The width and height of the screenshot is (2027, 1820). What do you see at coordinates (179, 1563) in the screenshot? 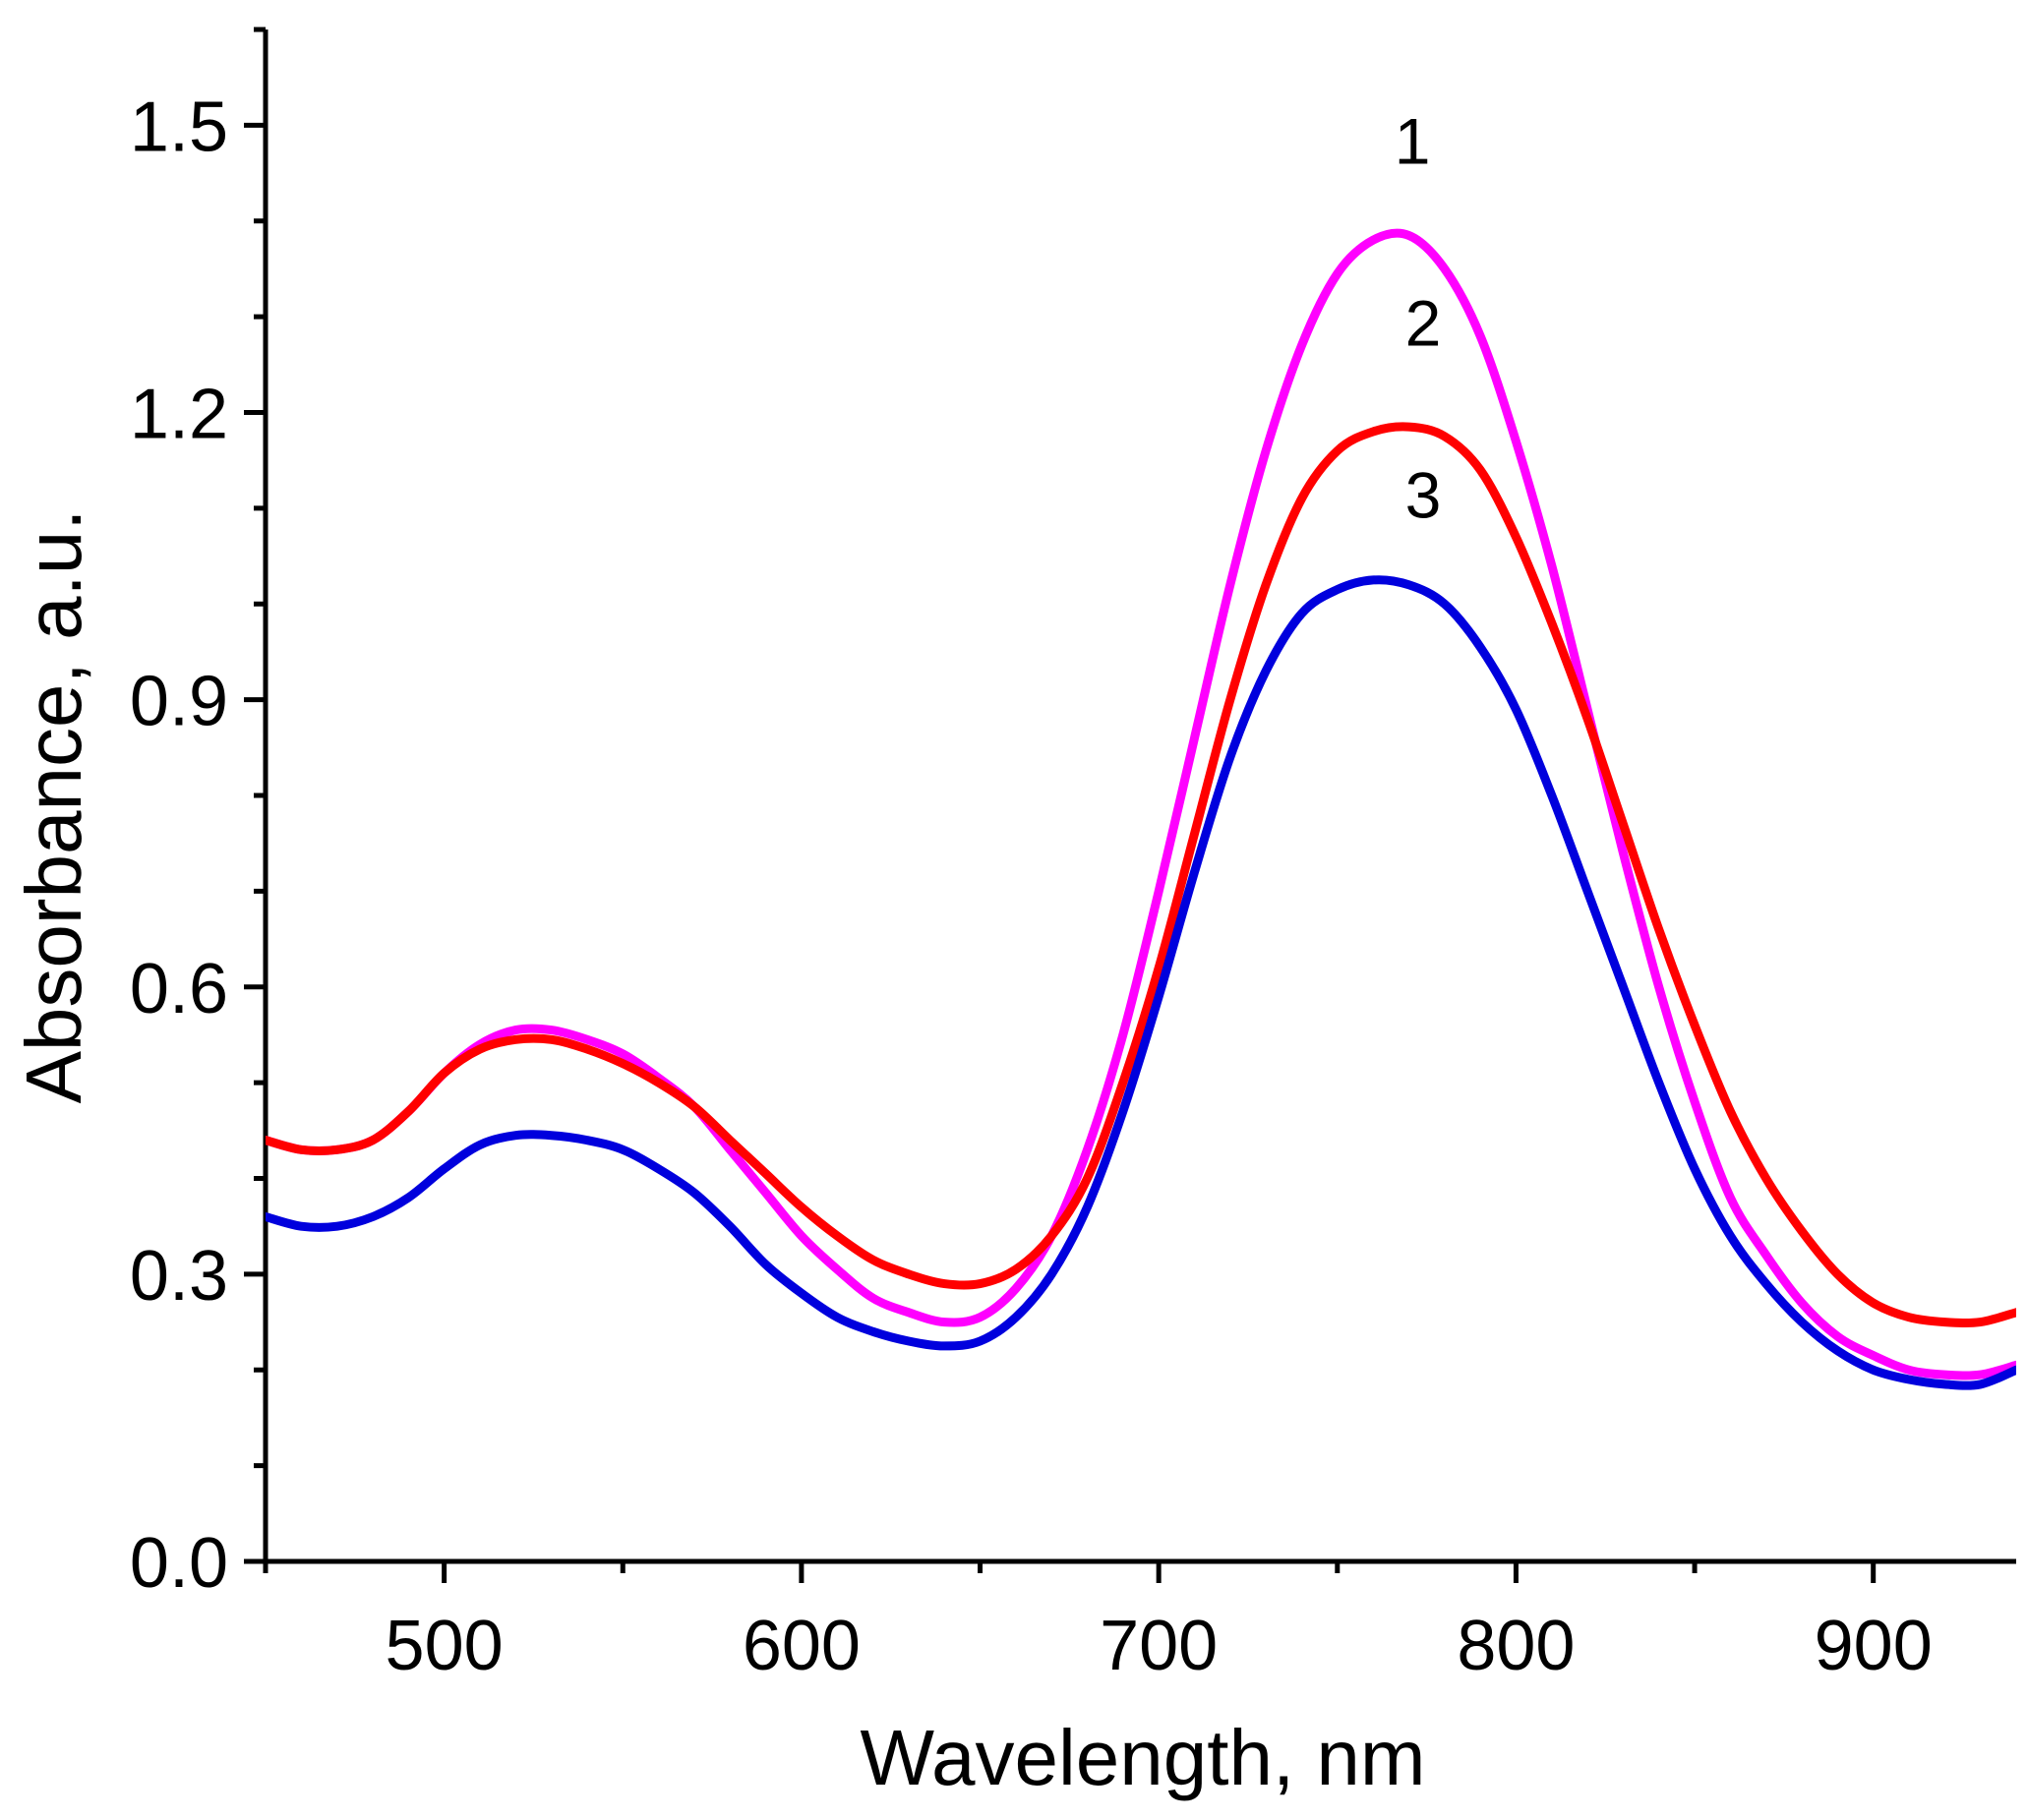
I see `y-tick-label: 0.0` at bounding box center [179, 1563].